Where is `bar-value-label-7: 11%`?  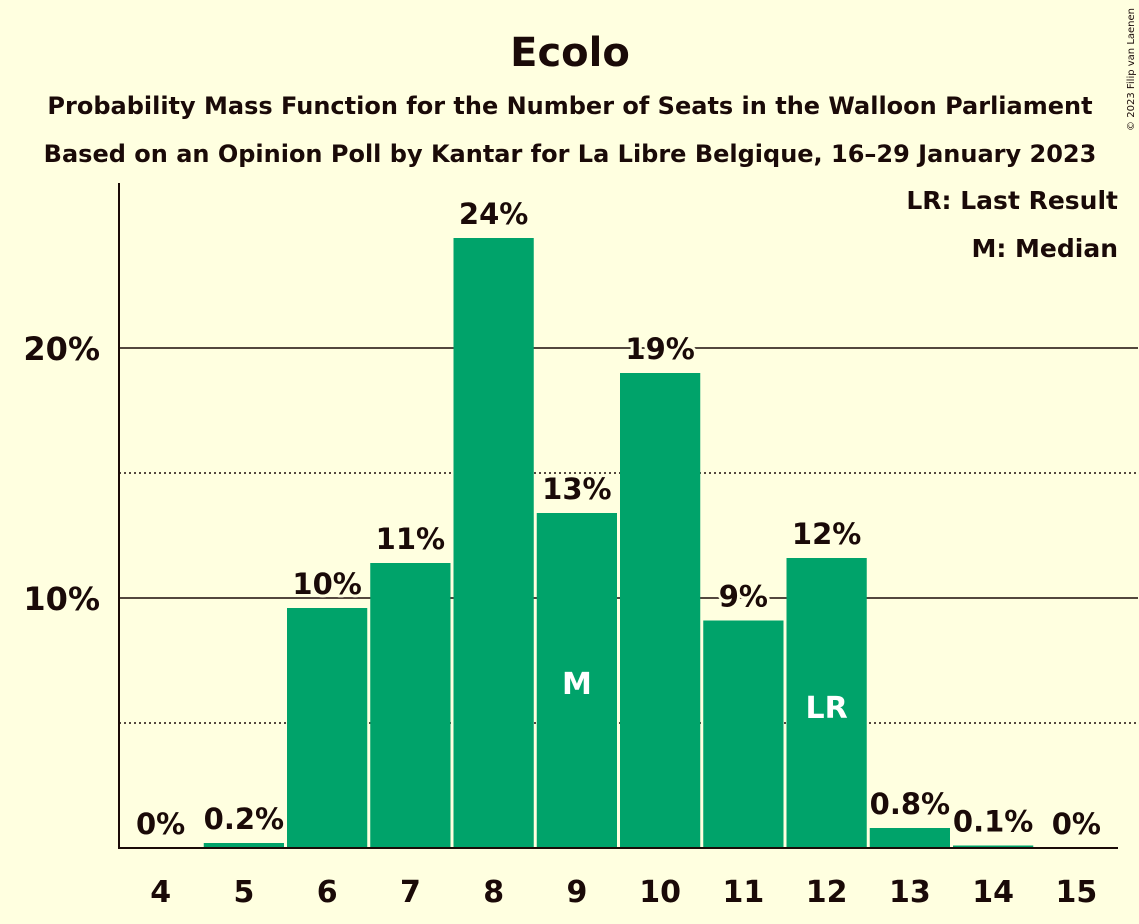 bar-value-label-7: 11% is located at coordinates (410, 539).